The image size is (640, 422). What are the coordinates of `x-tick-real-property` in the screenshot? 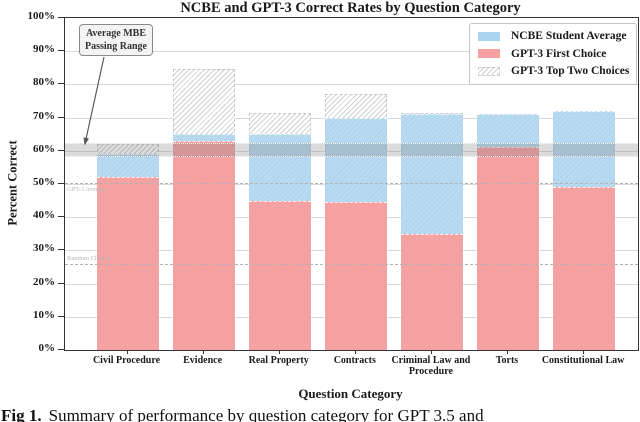 It's located at (279, 352).